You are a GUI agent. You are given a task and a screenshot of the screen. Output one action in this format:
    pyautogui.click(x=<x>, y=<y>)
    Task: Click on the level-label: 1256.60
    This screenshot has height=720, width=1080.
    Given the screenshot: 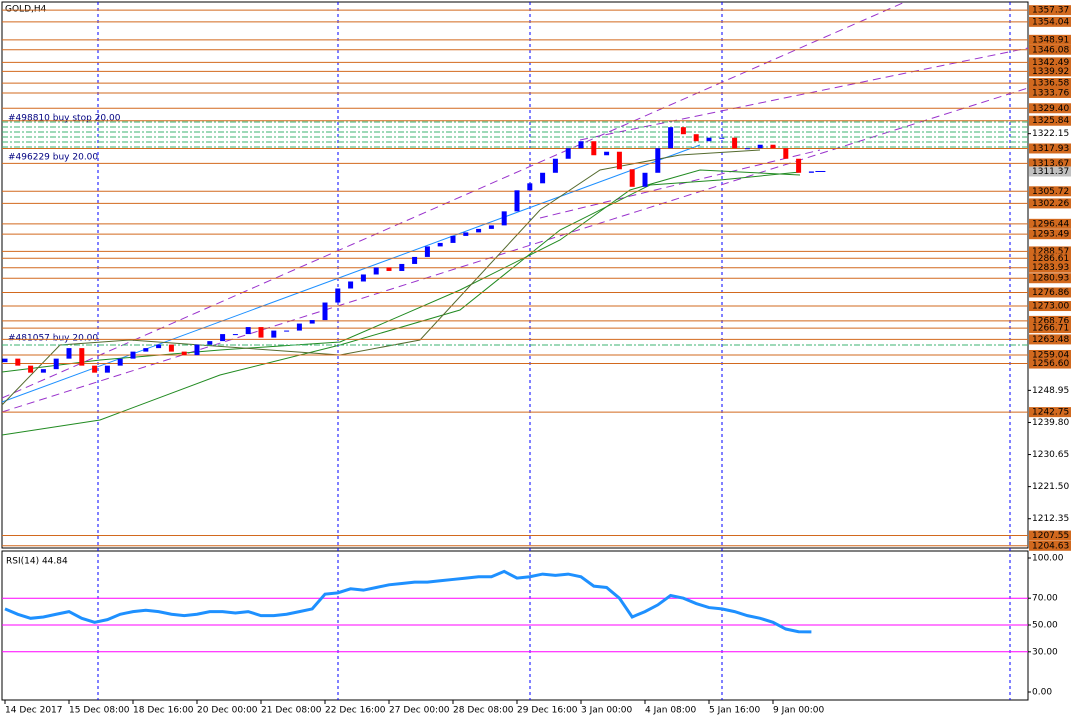 What is the action you would take?
    pyautogui.click(x=1050, y=364)
    